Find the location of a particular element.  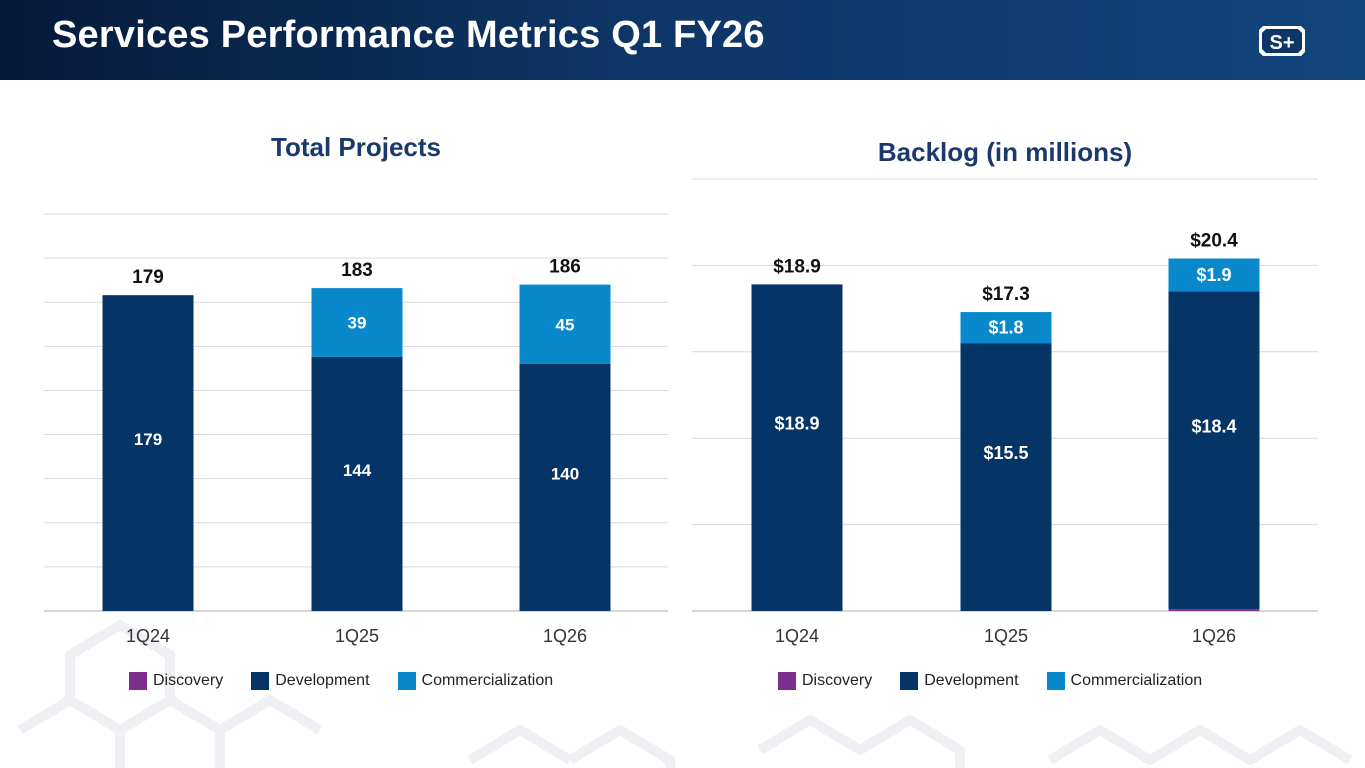

chart-title-total-projects: Total Projects is located at coordinates (356, 147).